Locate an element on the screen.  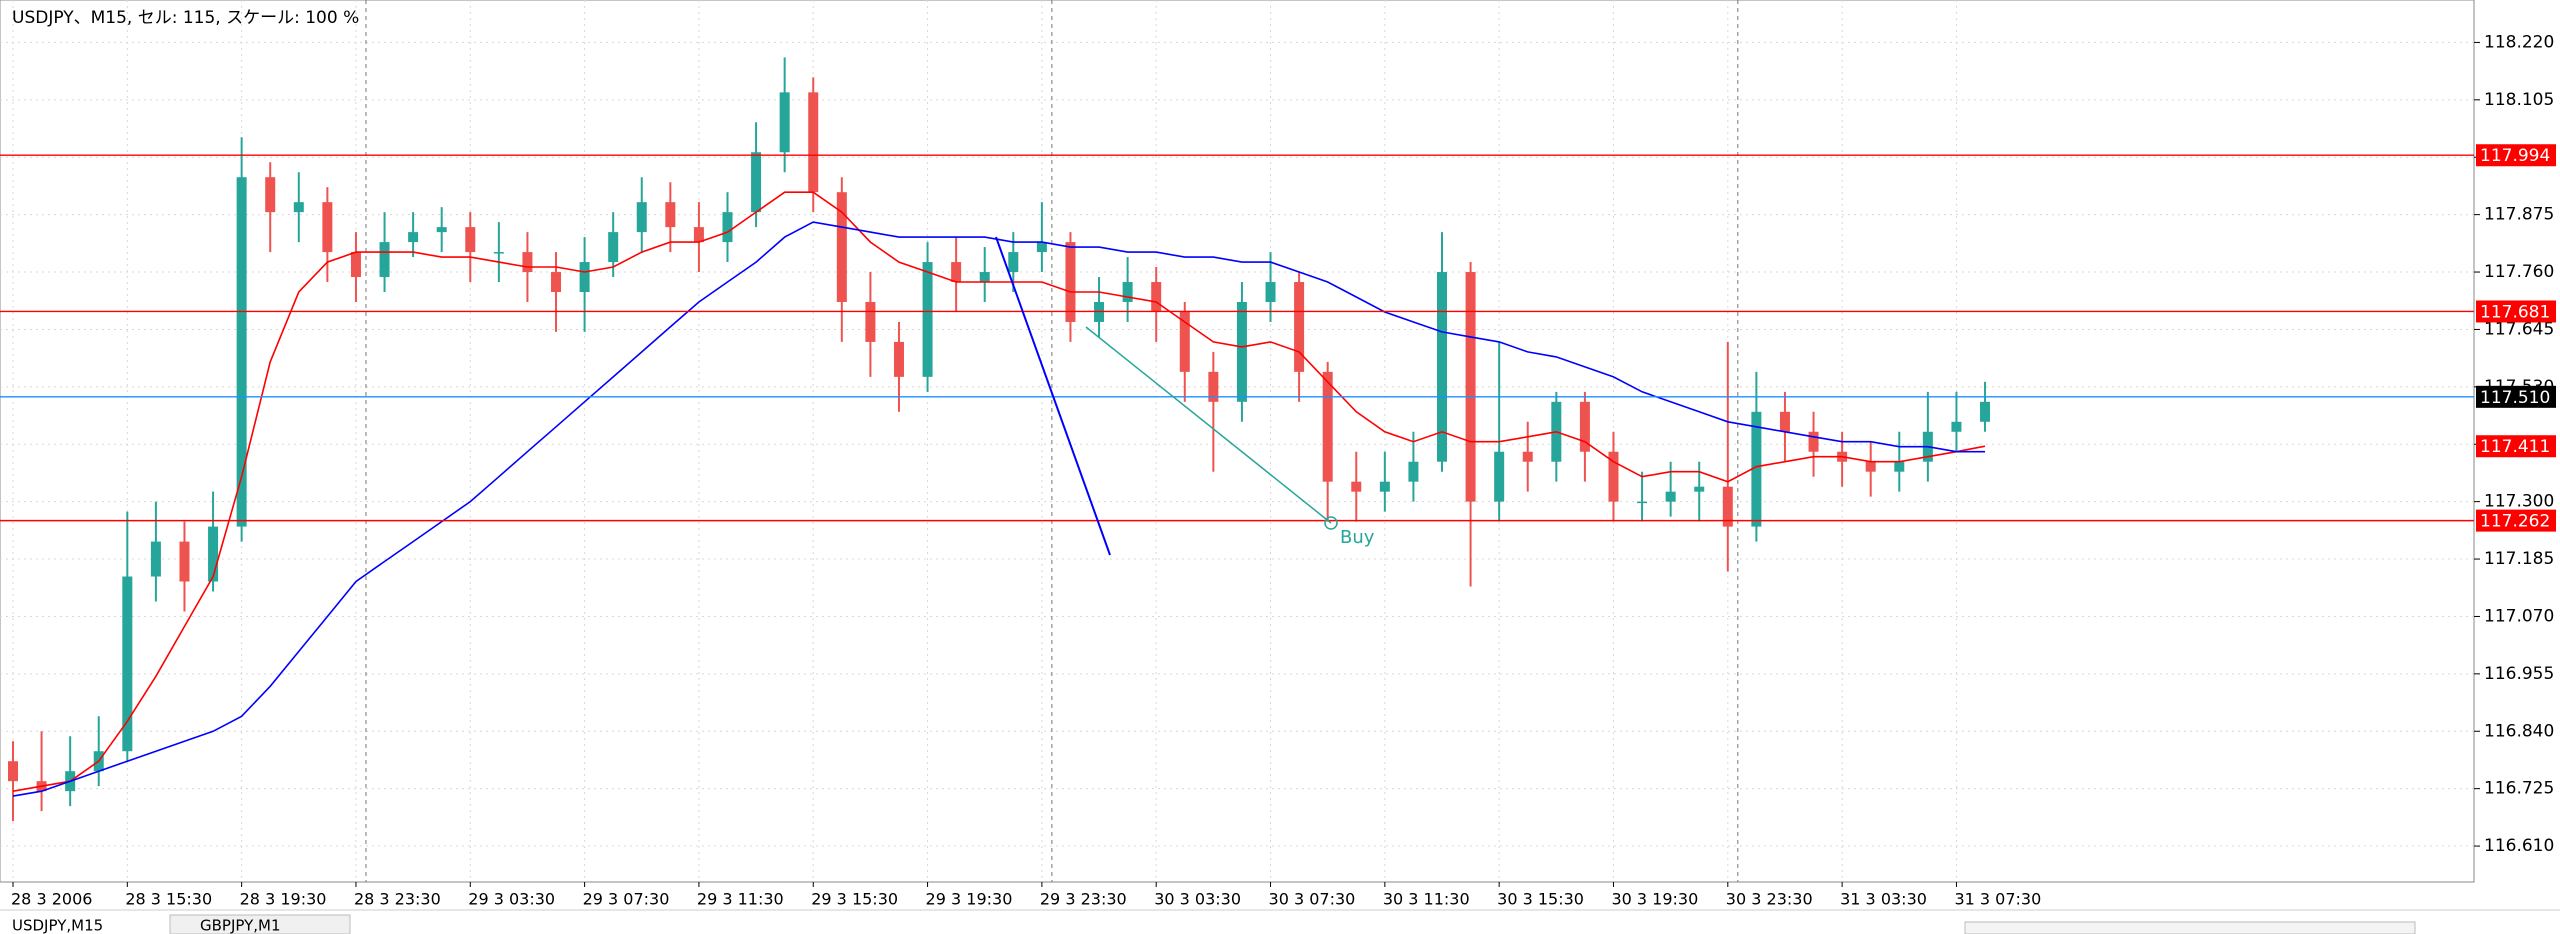
x-tick-label: 28 3 19:30 is located at coordinates (283, 899).